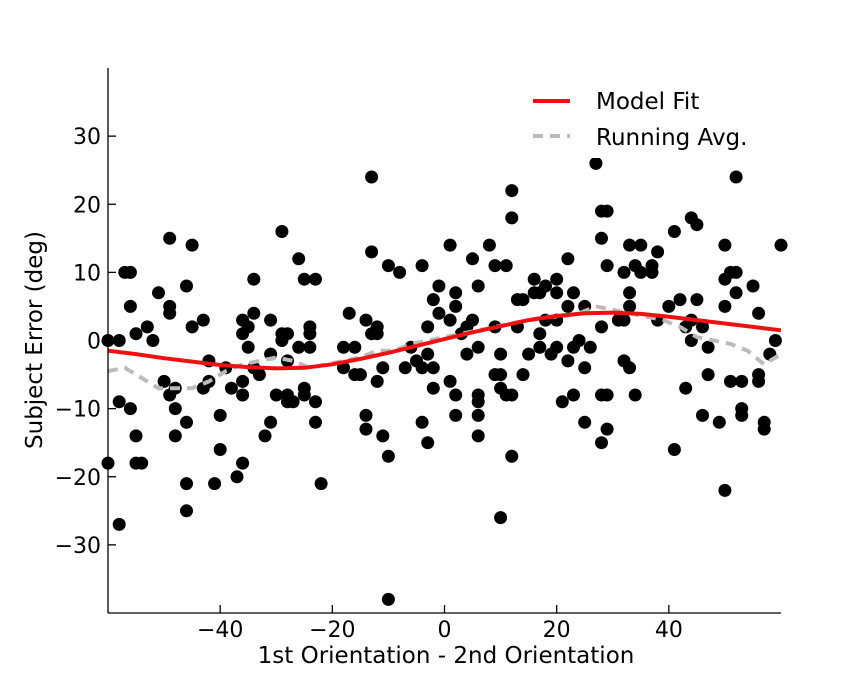 The width and height of the screenshot is (867, 681). Describe the element at coordinates (557, 630) in the screenshot. I see `x-tick-label: 20` at that location.